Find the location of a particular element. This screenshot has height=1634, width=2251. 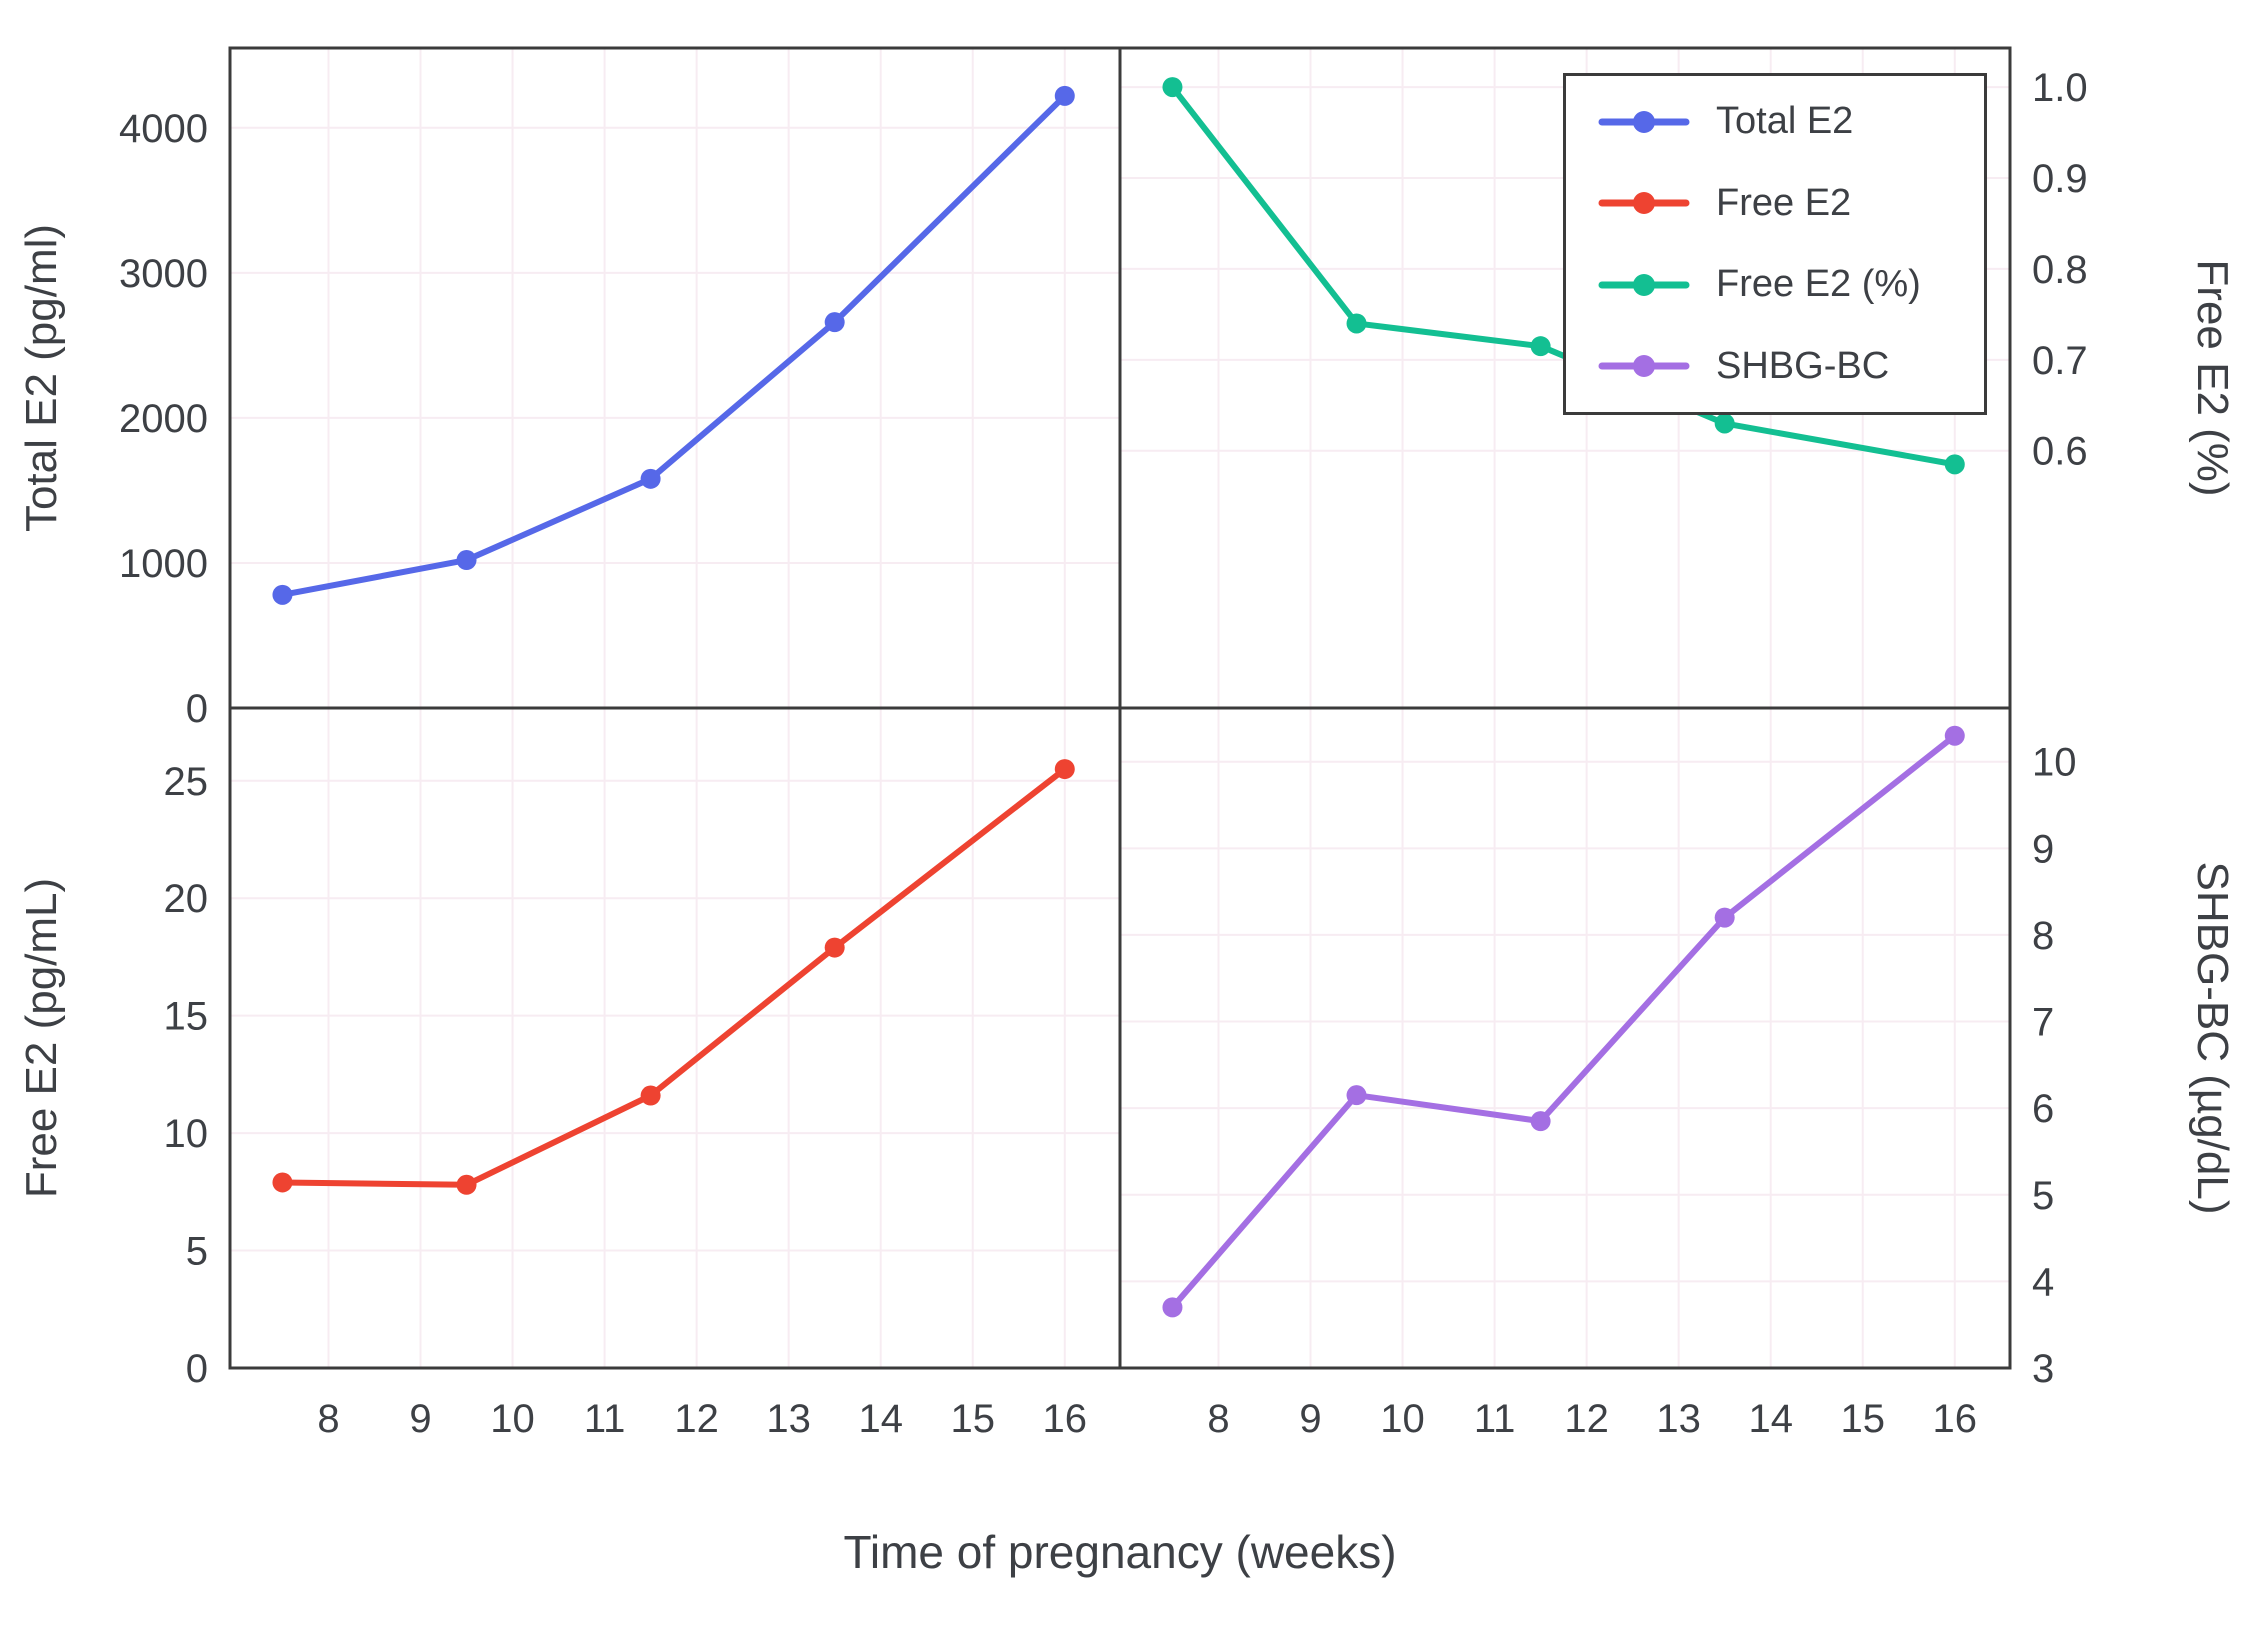

y-tick-label: 25 is located at coordinates (186, 782).